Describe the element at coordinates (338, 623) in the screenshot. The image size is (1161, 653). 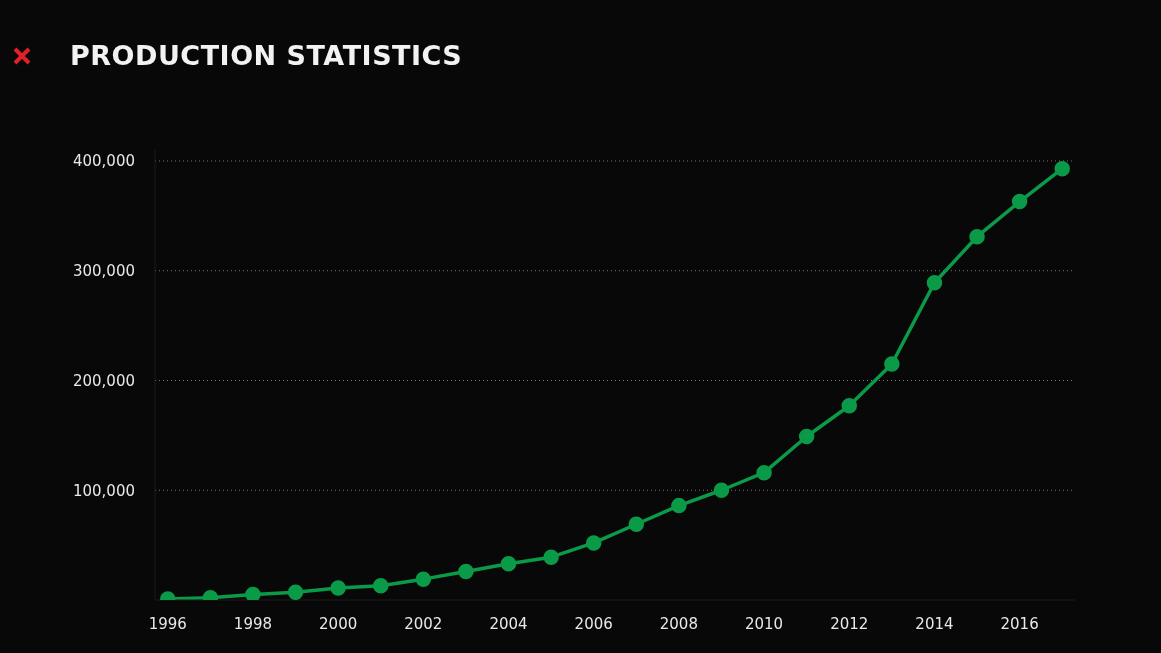
I see `x-tick-label: 2000` at that location.